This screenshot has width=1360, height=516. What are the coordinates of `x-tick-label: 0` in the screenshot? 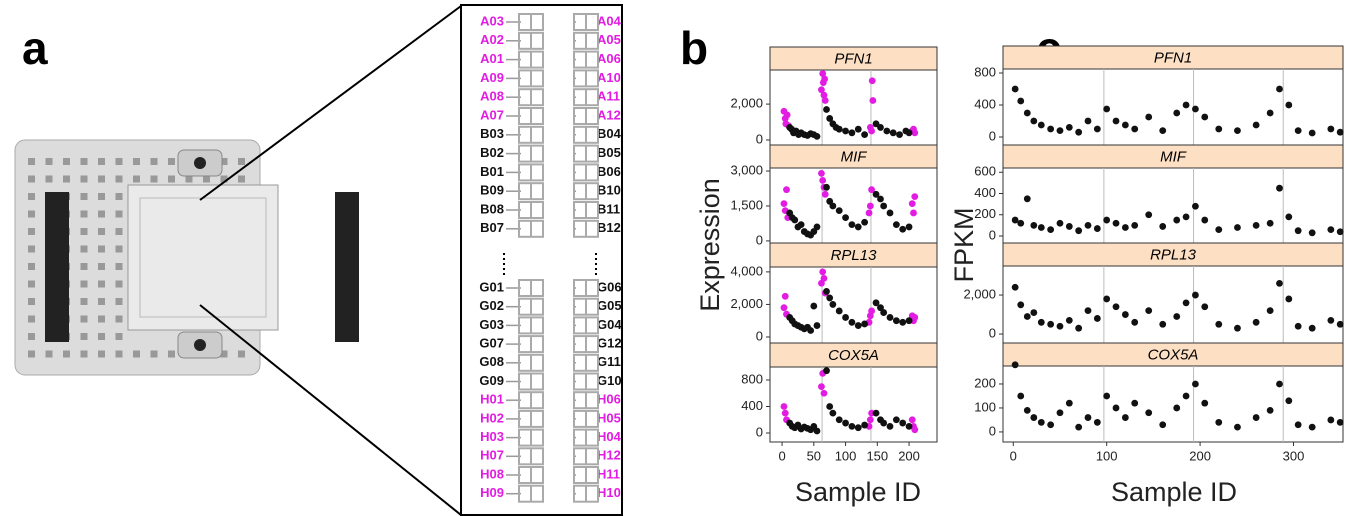 It's located at (1013, 455).